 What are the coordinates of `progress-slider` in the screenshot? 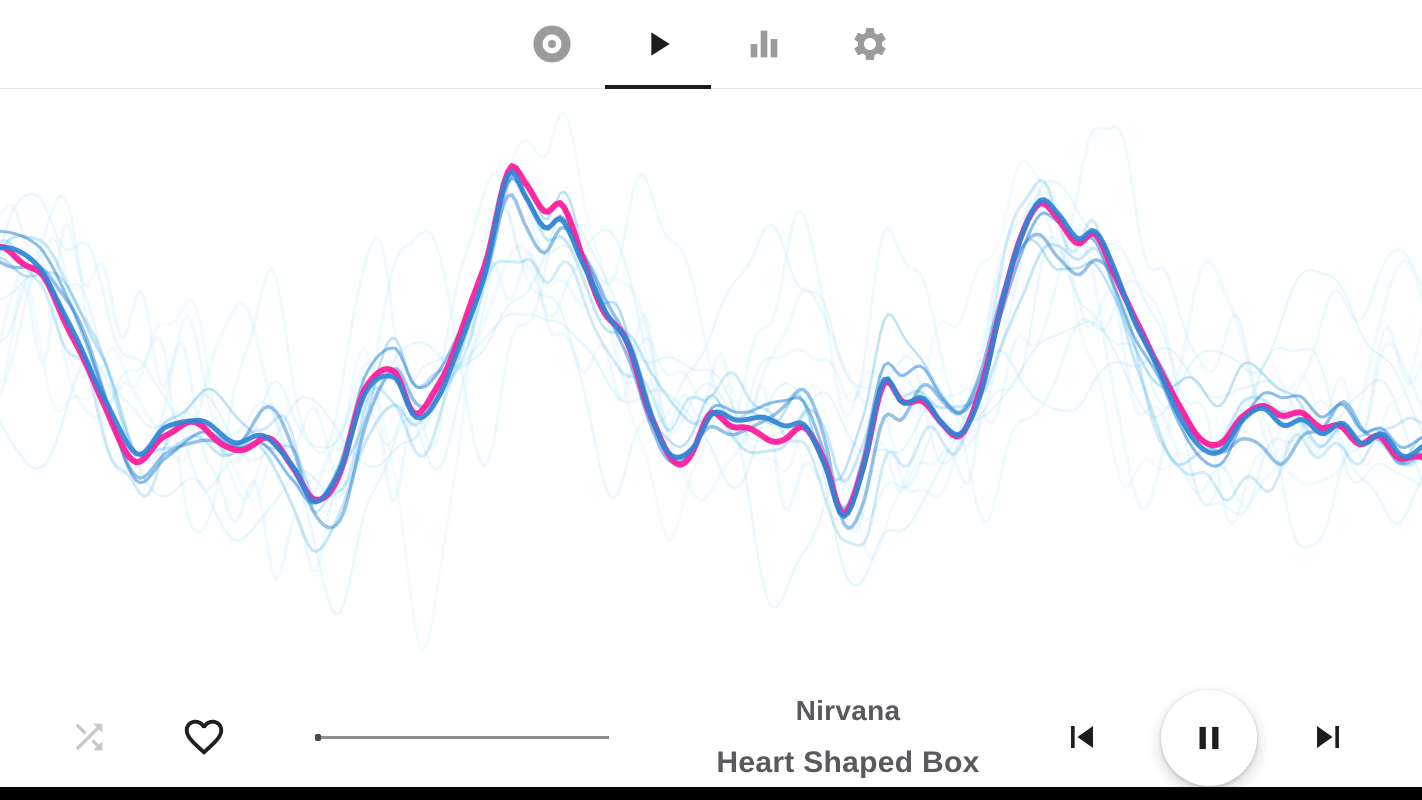 It's located at (462, 737).